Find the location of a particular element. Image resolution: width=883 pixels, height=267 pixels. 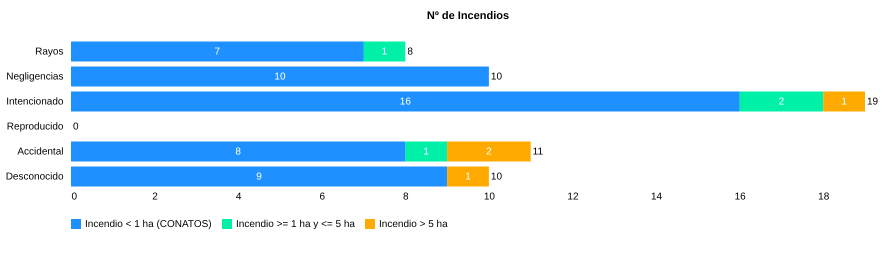

data-label: 7 is located at coordinates (217, 52).